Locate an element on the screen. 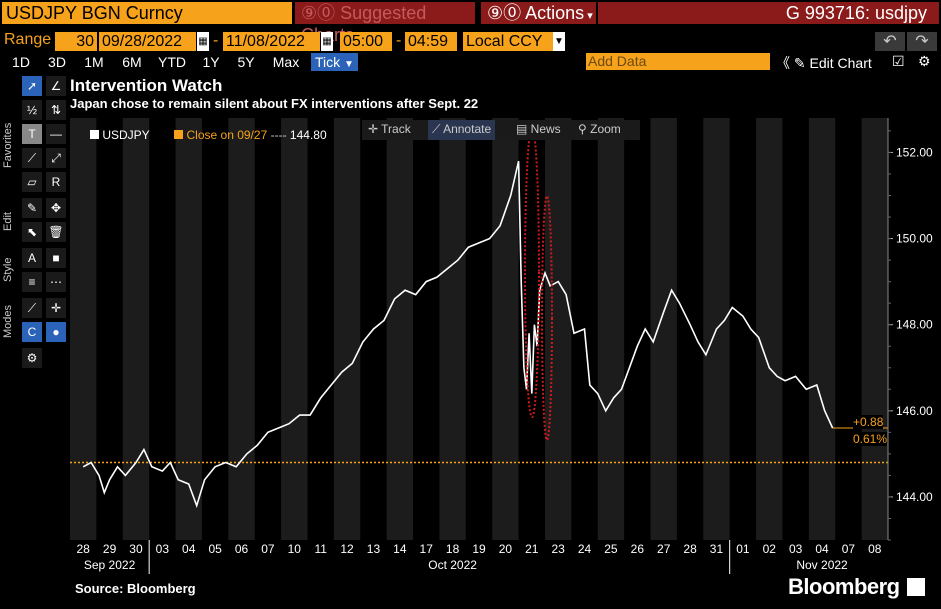 Image resolution: width=941 pixels, height=609 pixels. start-date-field: 09/28/2022 is located at coordinates (147, 41).